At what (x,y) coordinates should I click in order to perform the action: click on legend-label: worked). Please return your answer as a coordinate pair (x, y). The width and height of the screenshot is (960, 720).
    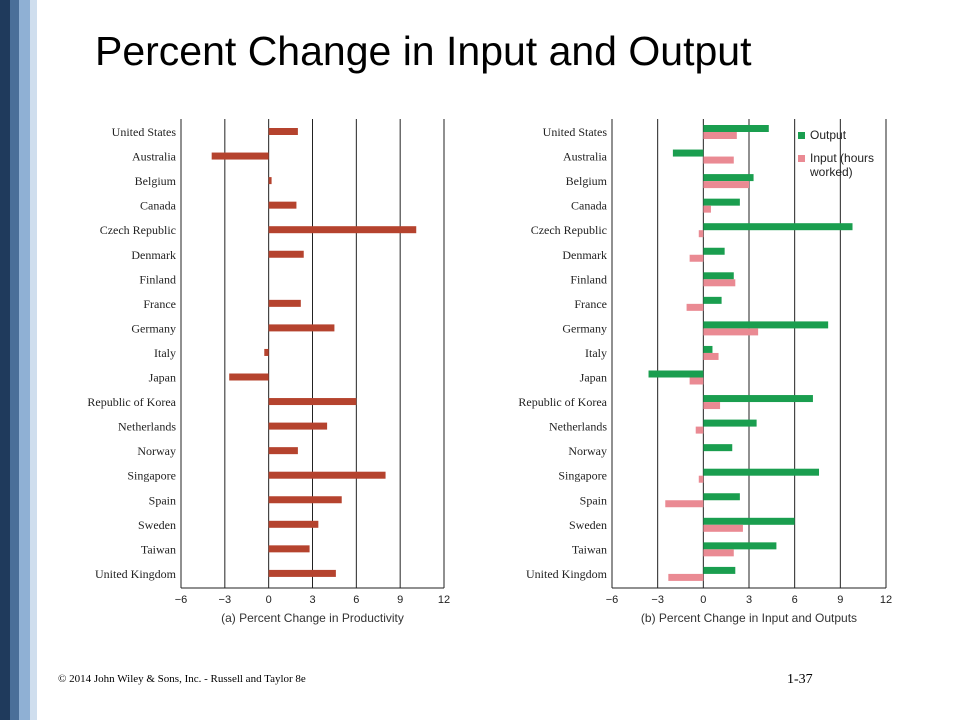
    Looking at the image, I should click on (831, 172).